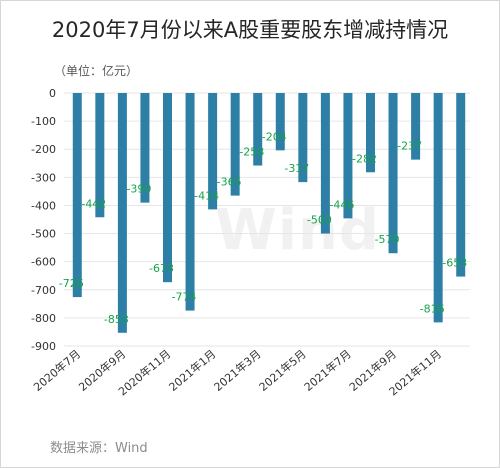 The height and width of the screenshot is (468, 500). What do you see at coordinates (116, 319) in the screenshot?
I see `data-label: -853` at bounding box center [116, 319].